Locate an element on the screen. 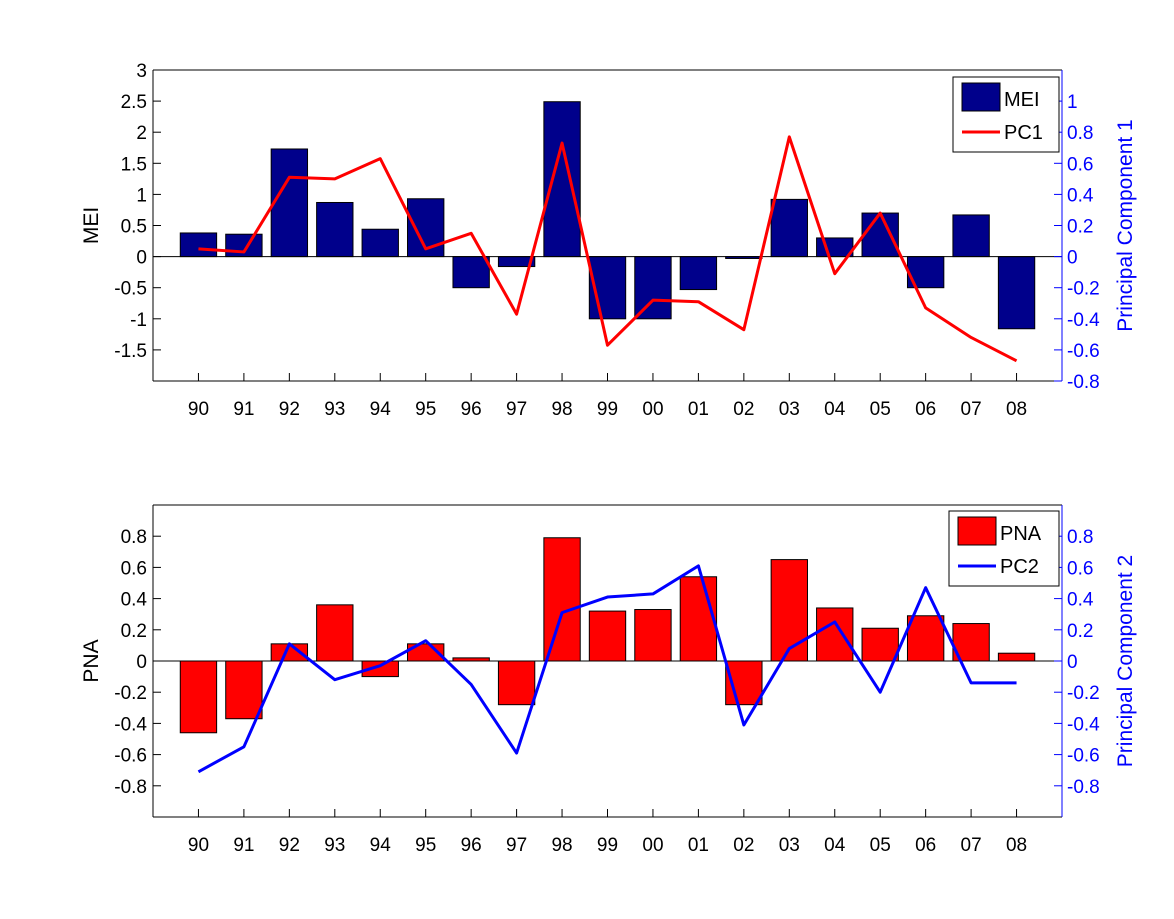 The height and width of the screenshot is (919, 1174). top-ytick-right-label: 0.6 is located at coordinates (1080, 164).